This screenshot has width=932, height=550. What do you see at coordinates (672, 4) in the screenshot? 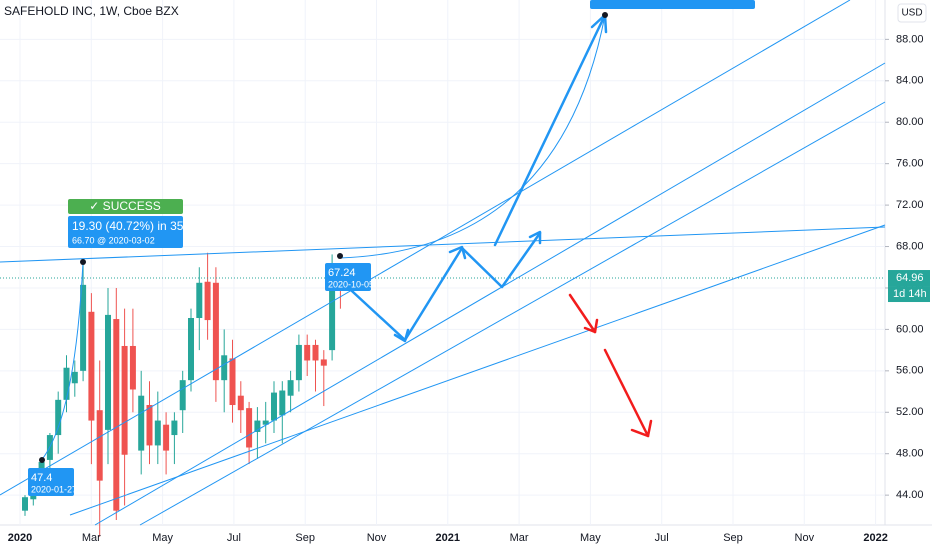
I see `target-box` at bounding box center [672, 4].